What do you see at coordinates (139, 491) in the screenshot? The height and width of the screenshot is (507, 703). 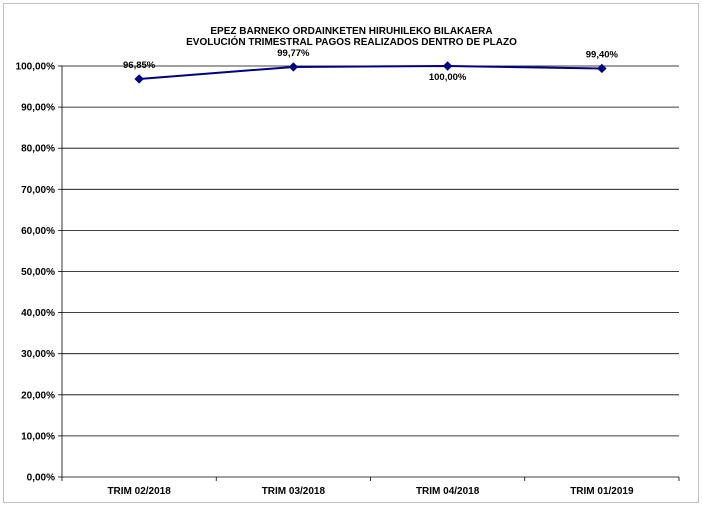 I see `x-tick-label: TRIM 02/2018` at bounding box center [139, 491].